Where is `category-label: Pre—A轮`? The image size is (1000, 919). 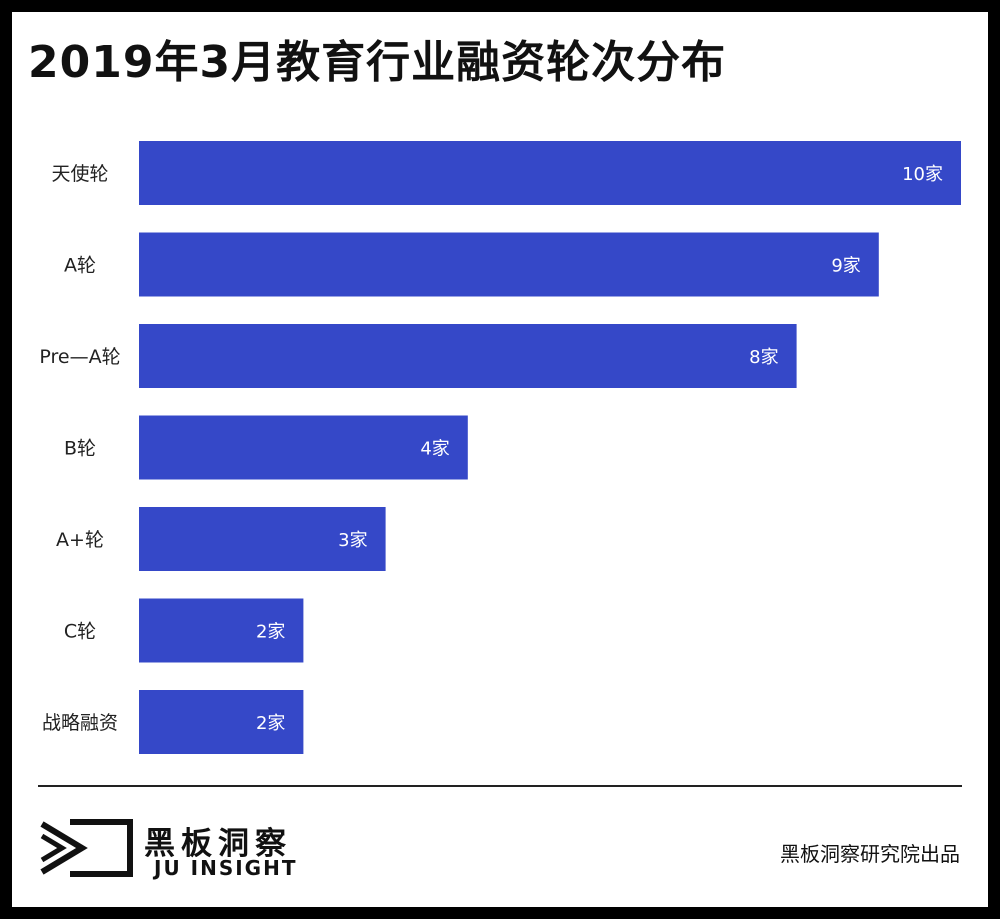 category-label: Pre—A轮 is located at coordinates (79, 357).